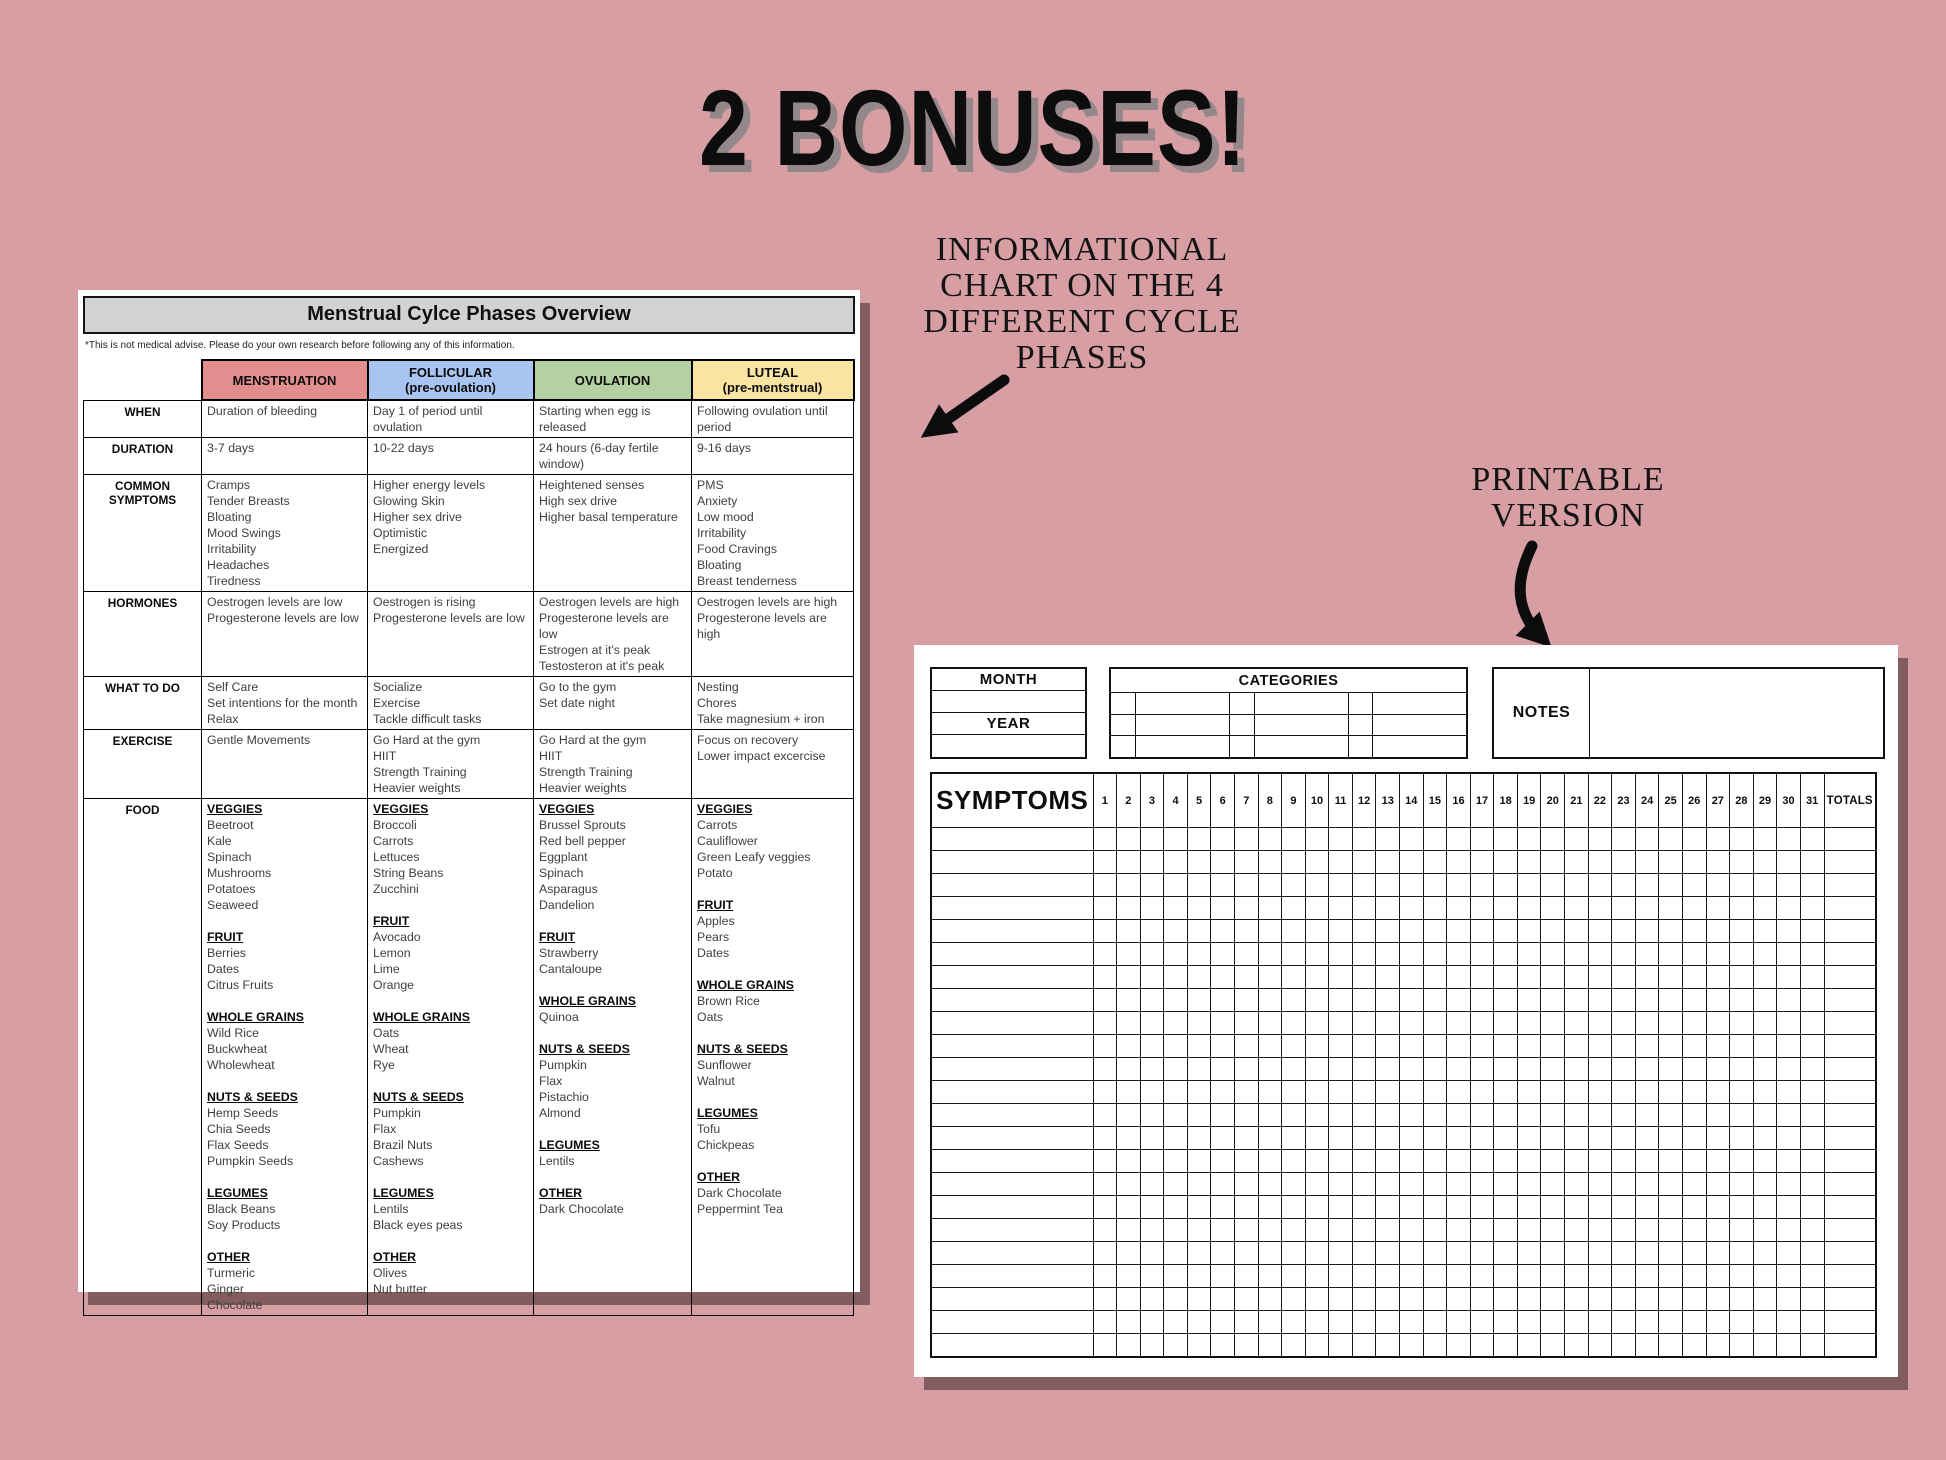 Image resolution: width=1946 pixels, height=1460 pixels. I want to click on phase-cell: 3-7 days, so click(284, 456).